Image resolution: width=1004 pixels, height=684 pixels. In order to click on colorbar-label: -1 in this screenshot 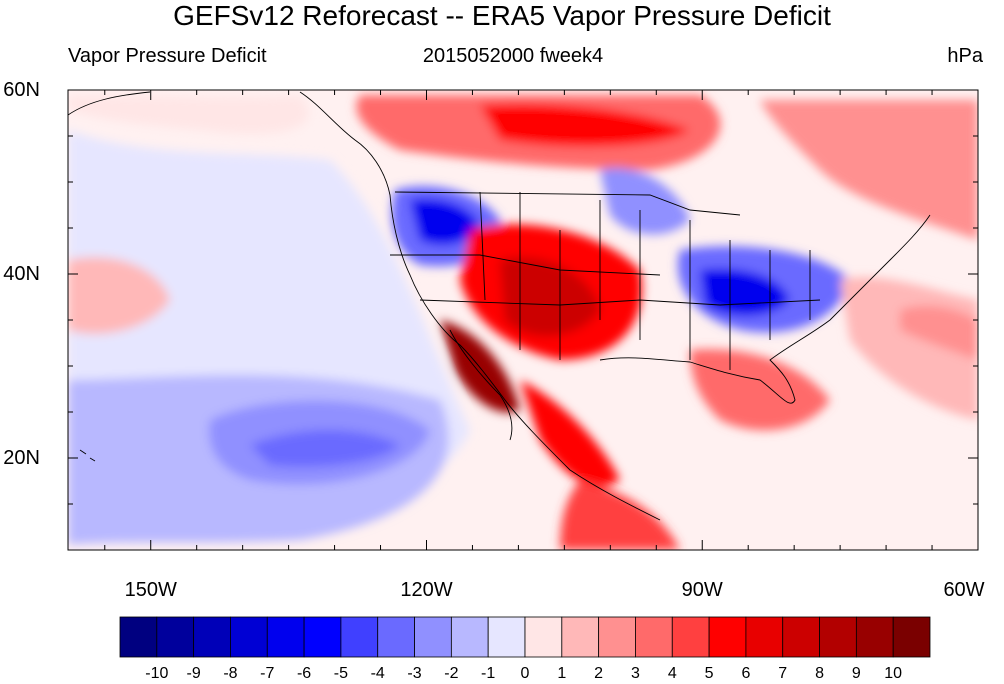, I will do `click(488, 673)`.